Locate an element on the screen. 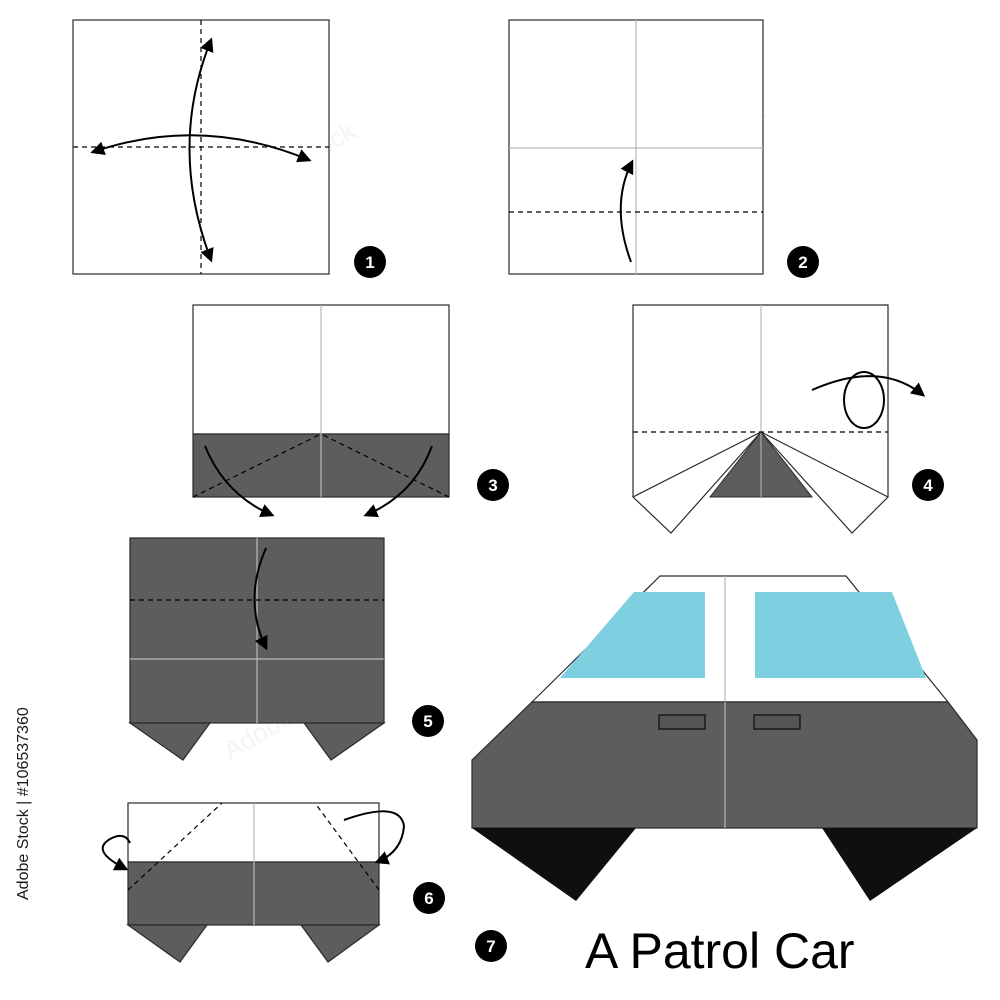 Image resolution: width=1000 pixels, height=1000 pixels. step-number: 4 is located at coordinates (928, 485).